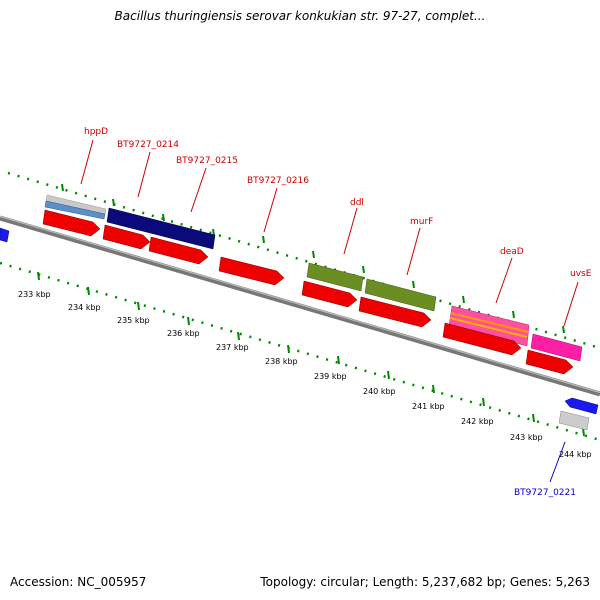  Describe the element at coordinates (395, 312) in the screenshot. I see `gene-arrow-murF` at that location.